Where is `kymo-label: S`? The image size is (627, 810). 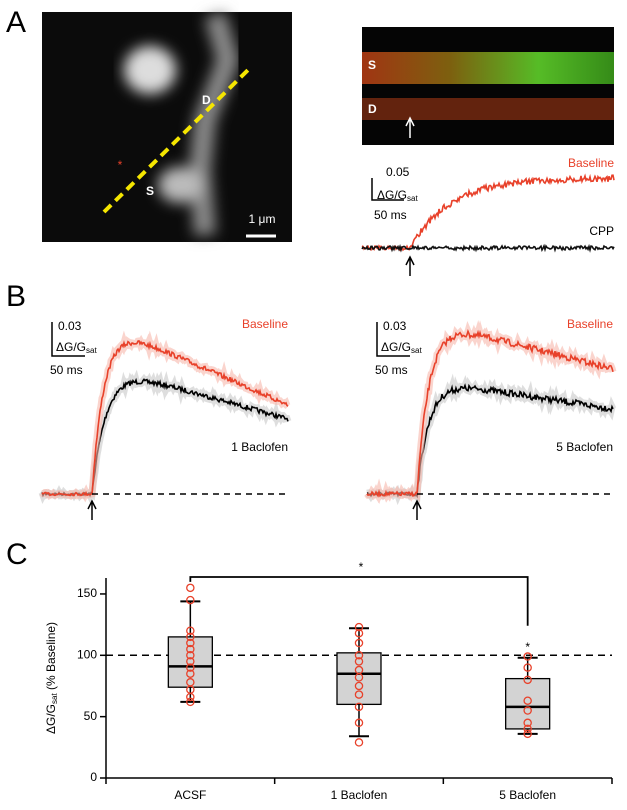 kymo-label: S is located at coordinates (372, 65).